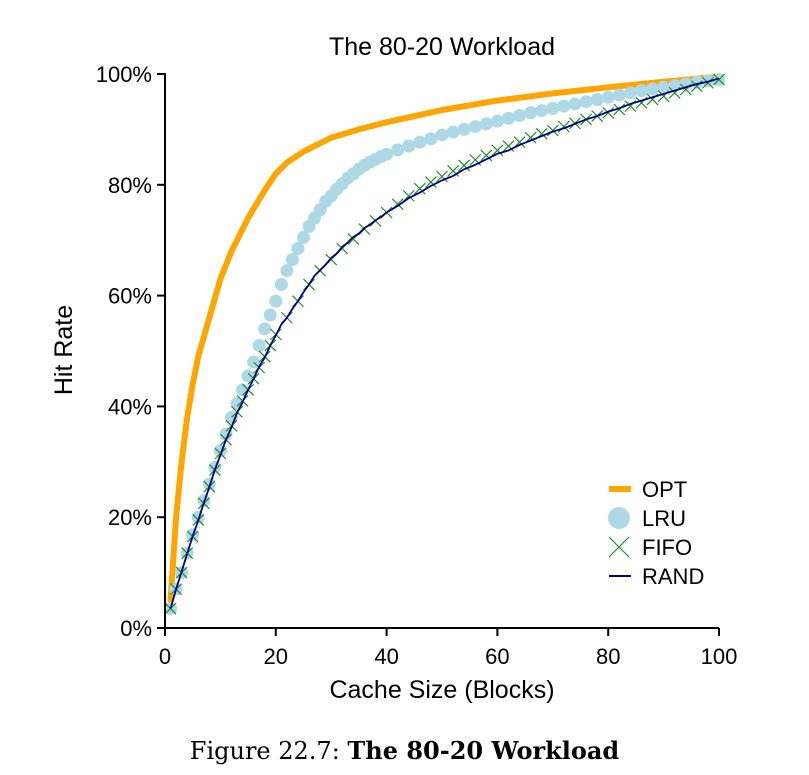  I want to click on y-tick-label: 0%, so click(136, 628).